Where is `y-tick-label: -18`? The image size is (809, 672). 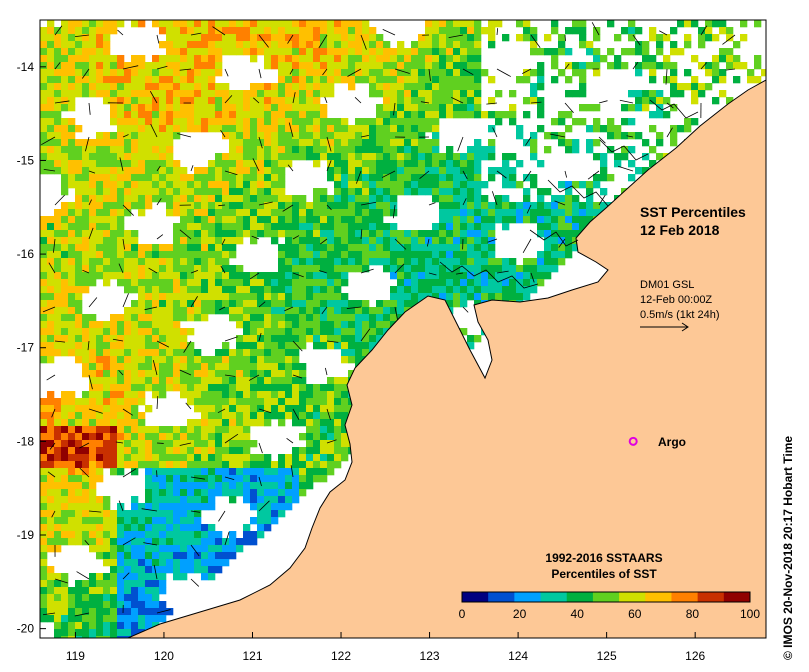 y-tick-label: -18 is located at coordinates (26, 441).